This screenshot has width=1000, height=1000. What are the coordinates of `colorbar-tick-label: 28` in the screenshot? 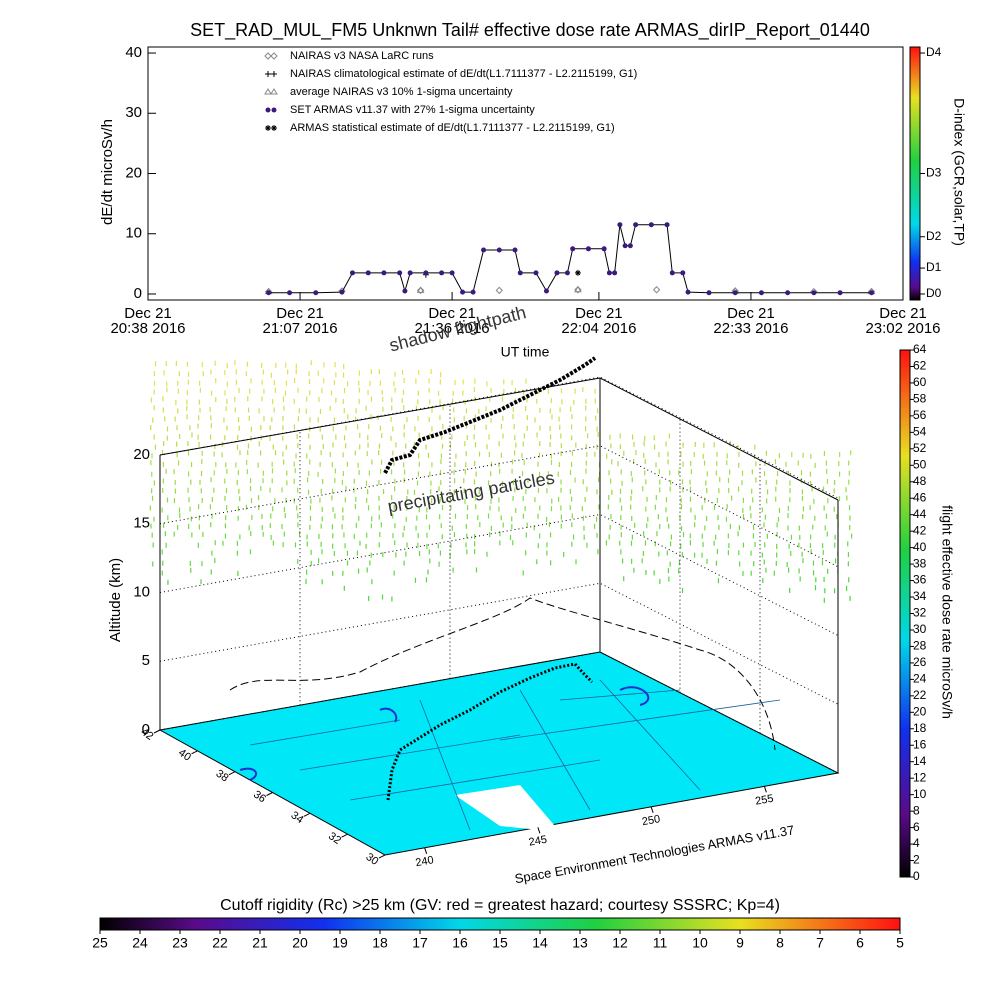 It's located at (920, 646).